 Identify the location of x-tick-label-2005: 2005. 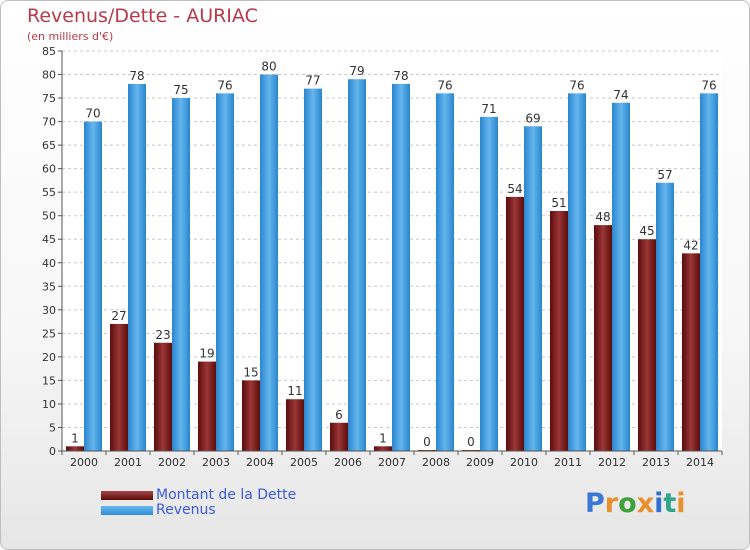
(304, 462).